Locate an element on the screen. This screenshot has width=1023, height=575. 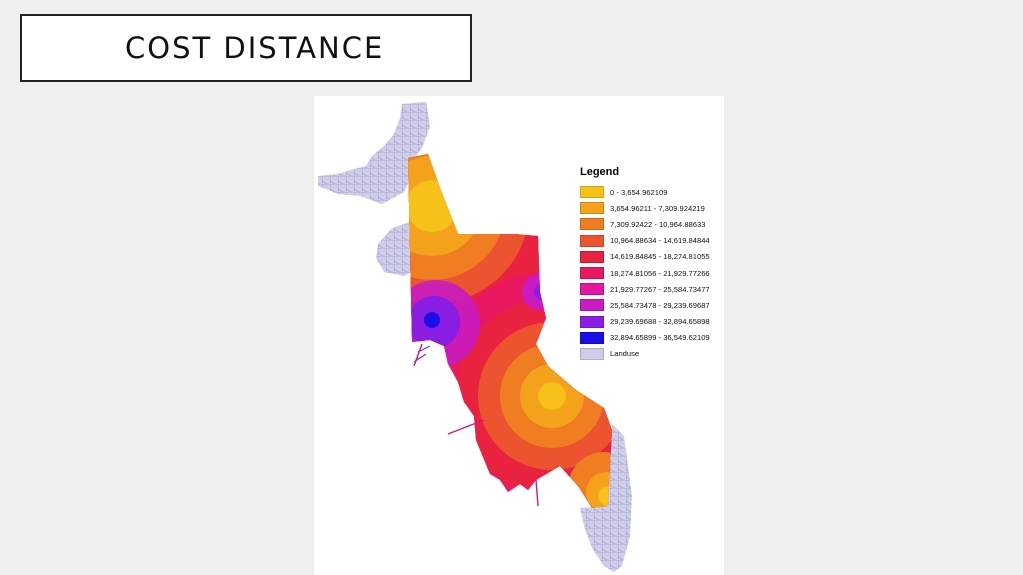
legend-item: 21,929.77267 - 25,584.73477 is located at coordinates (650, 289).